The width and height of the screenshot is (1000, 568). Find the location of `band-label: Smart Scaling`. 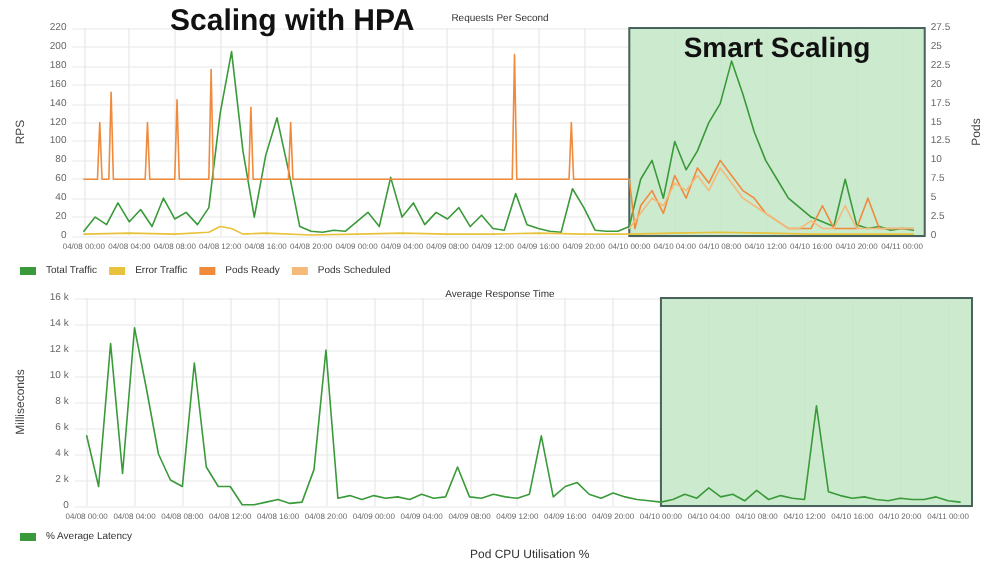

band-label: Smart Scaling is located at coordinates (777, 47).